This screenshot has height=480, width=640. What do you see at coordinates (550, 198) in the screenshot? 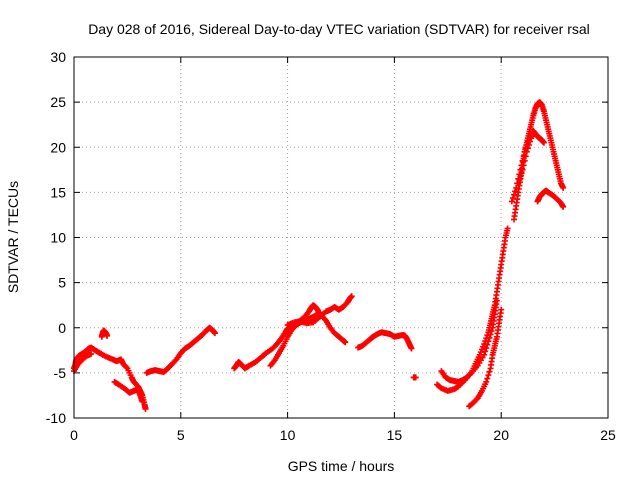
I see `series-segment-o` at bounding box center [550, 198].